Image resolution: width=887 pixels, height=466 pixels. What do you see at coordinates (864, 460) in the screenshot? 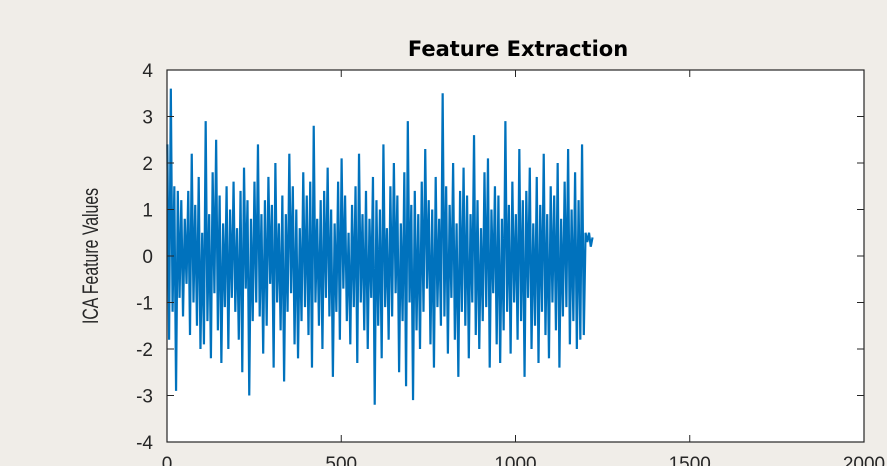
I see `x-tick-label: 2000` at bounding box center [864, 460].